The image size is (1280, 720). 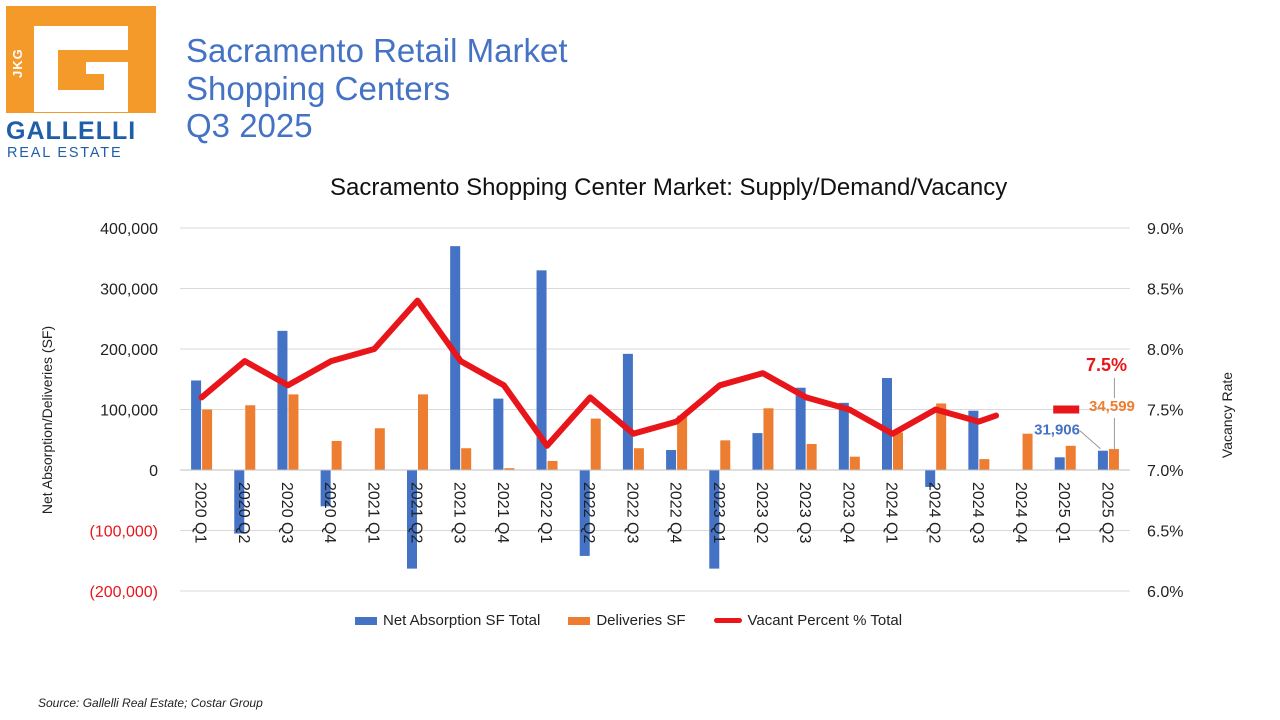 I want to click on legend-swatch-vacancy, so click(x=727, y=620).